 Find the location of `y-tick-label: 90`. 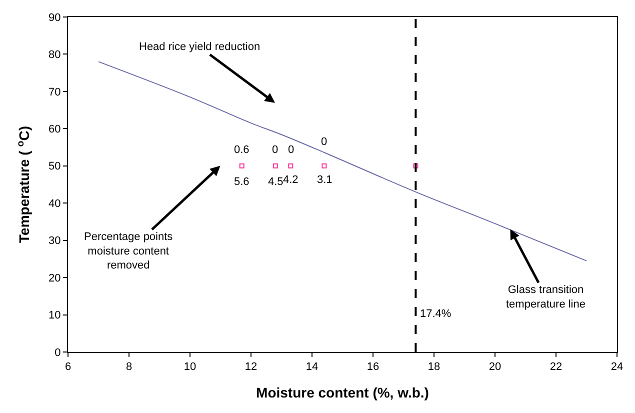

y-tick-label: 90 is located at coordinates (54, 18).